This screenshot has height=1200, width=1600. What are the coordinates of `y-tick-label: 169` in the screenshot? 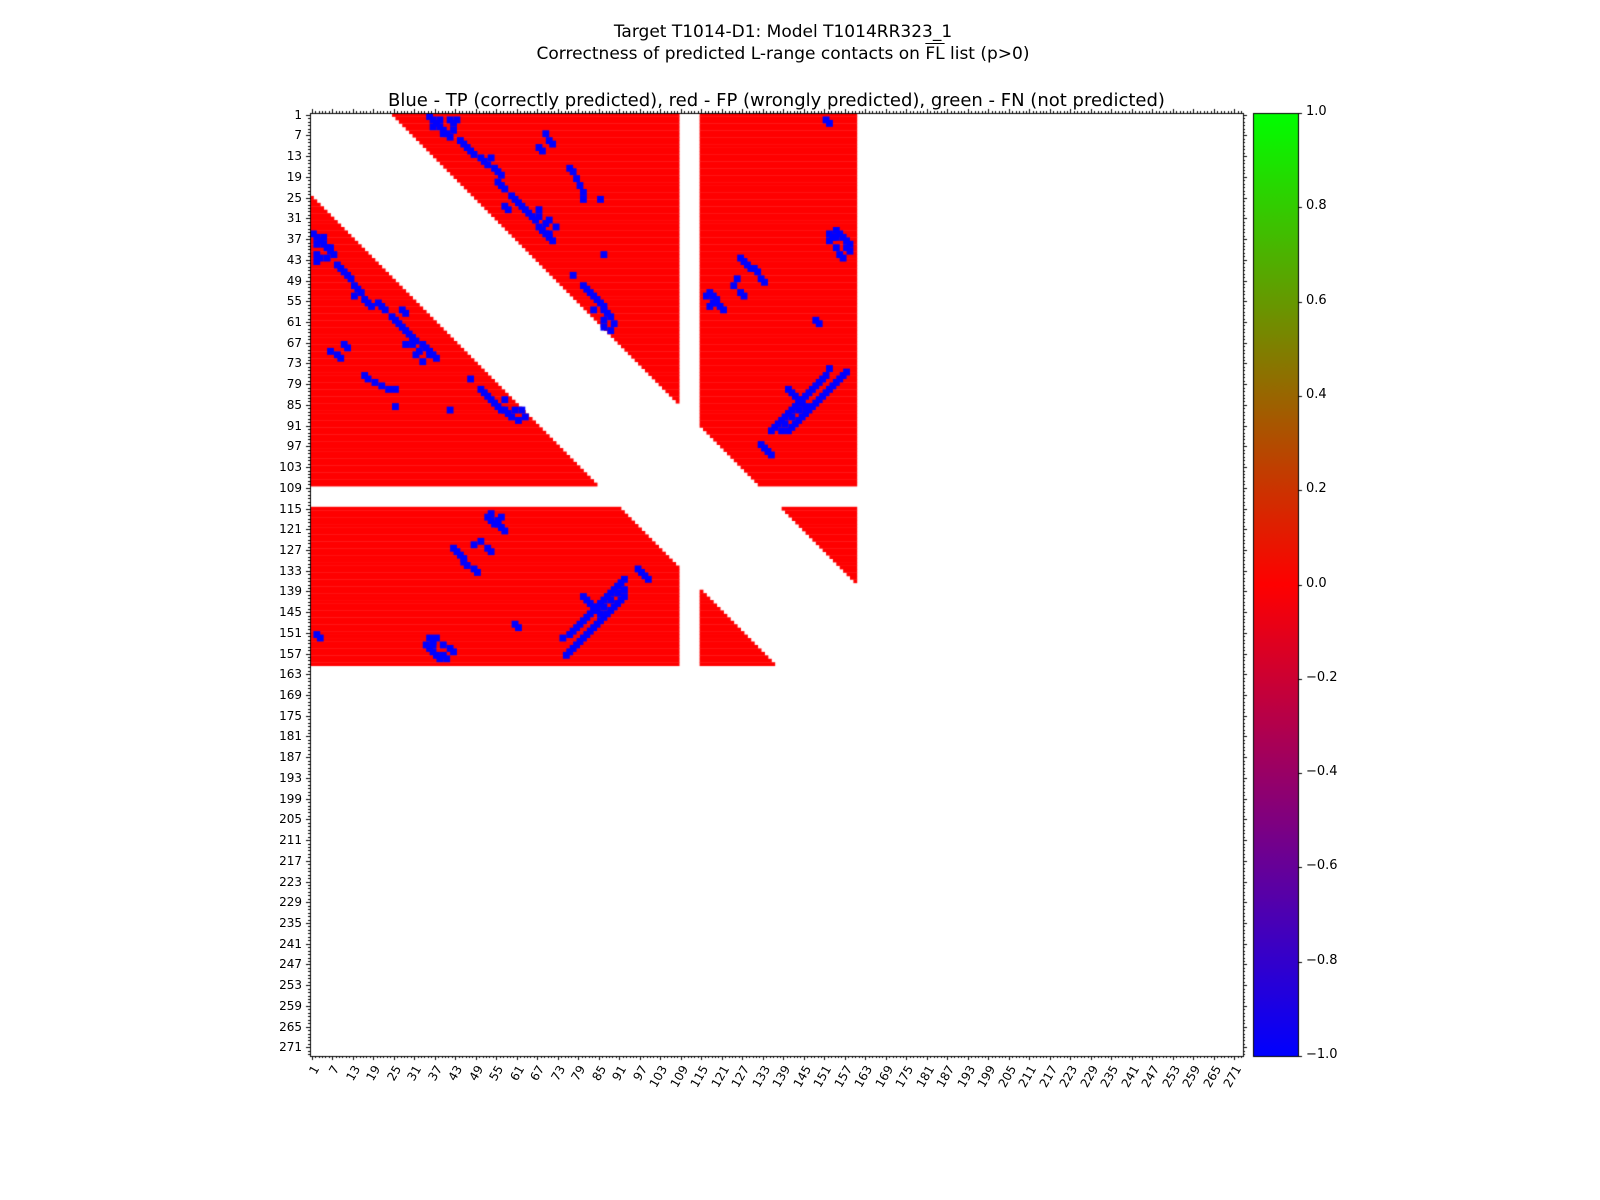 It's located at (290, 695).